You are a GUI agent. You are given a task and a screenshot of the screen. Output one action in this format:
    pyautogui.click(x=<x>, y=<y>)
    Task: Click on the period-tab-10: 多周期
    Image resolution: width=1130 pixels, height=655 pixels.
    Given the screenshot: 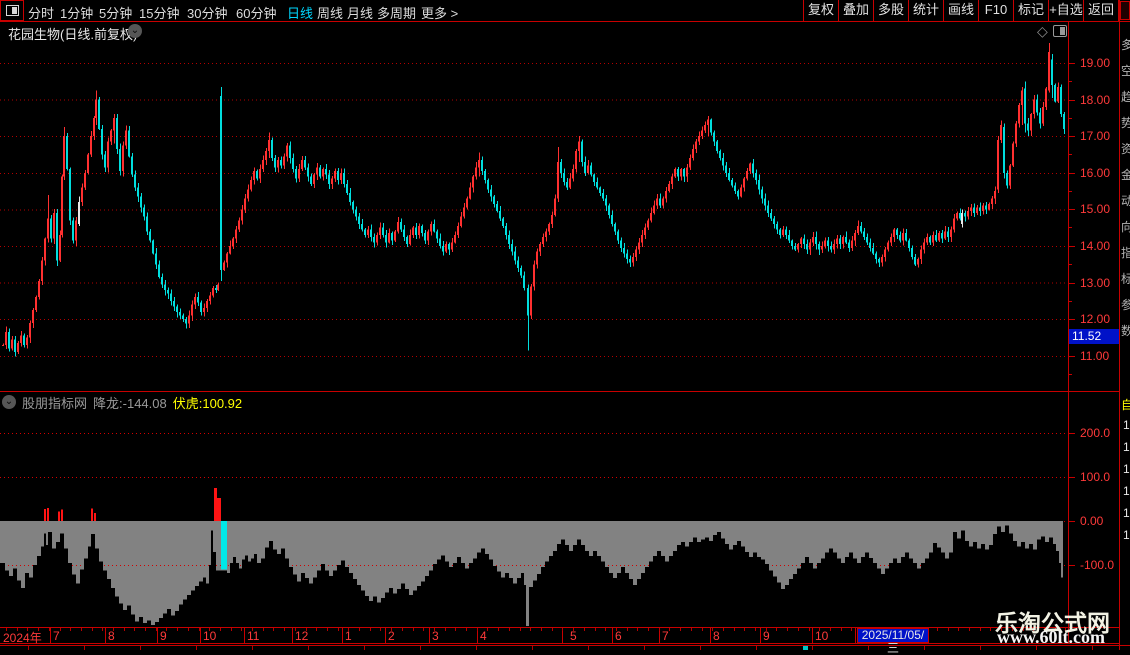 What is the action you would take?
    pyautogui.click(x=397, y=13)
    